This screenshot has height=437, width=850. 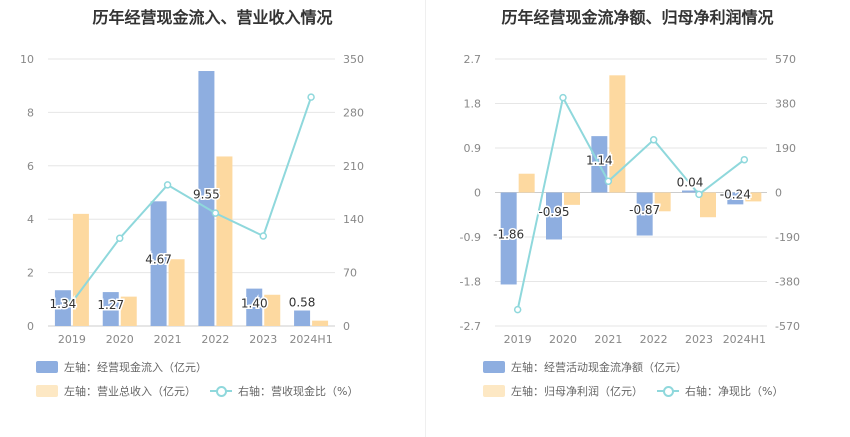 What do you see at coordinates (734, 391) in the screenshot?
I see `legend-label: 右轴：净现比（%）` at bounding box center [734, 391].